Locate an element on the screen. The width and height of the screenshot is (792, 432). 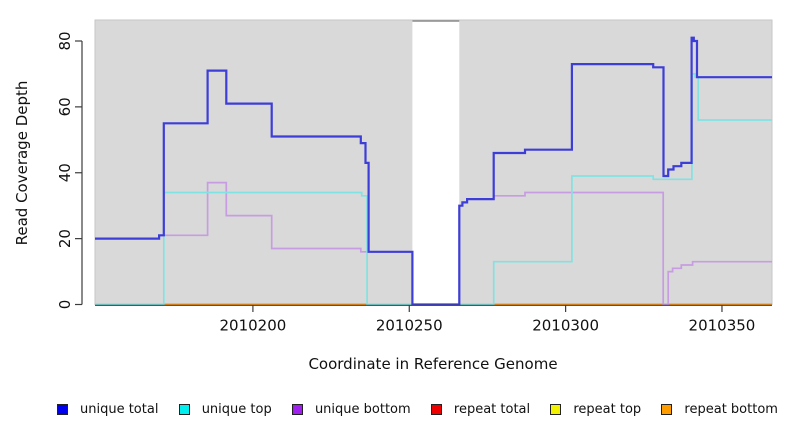
legend-swatch-unique-bottom is located at coordinates (297, 409).